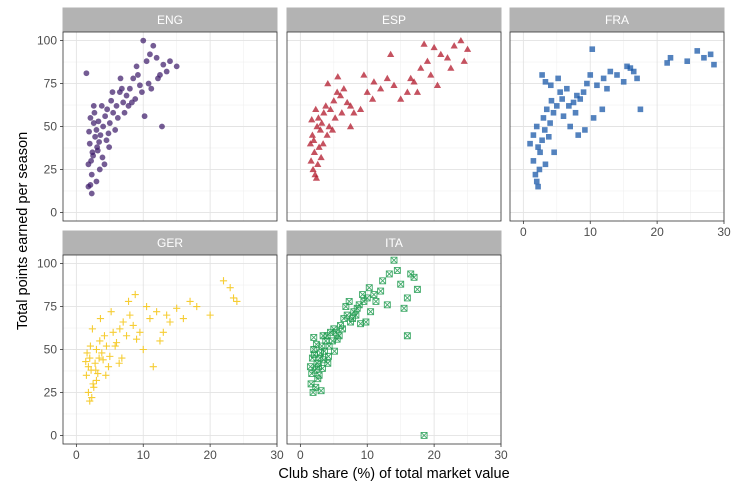 Image resolution: width=737 pixels, height=488 pixels. What do you see at coordinates (389, 108) in the screenshot?
I see `points-esp` at bounding box center [389, 108].